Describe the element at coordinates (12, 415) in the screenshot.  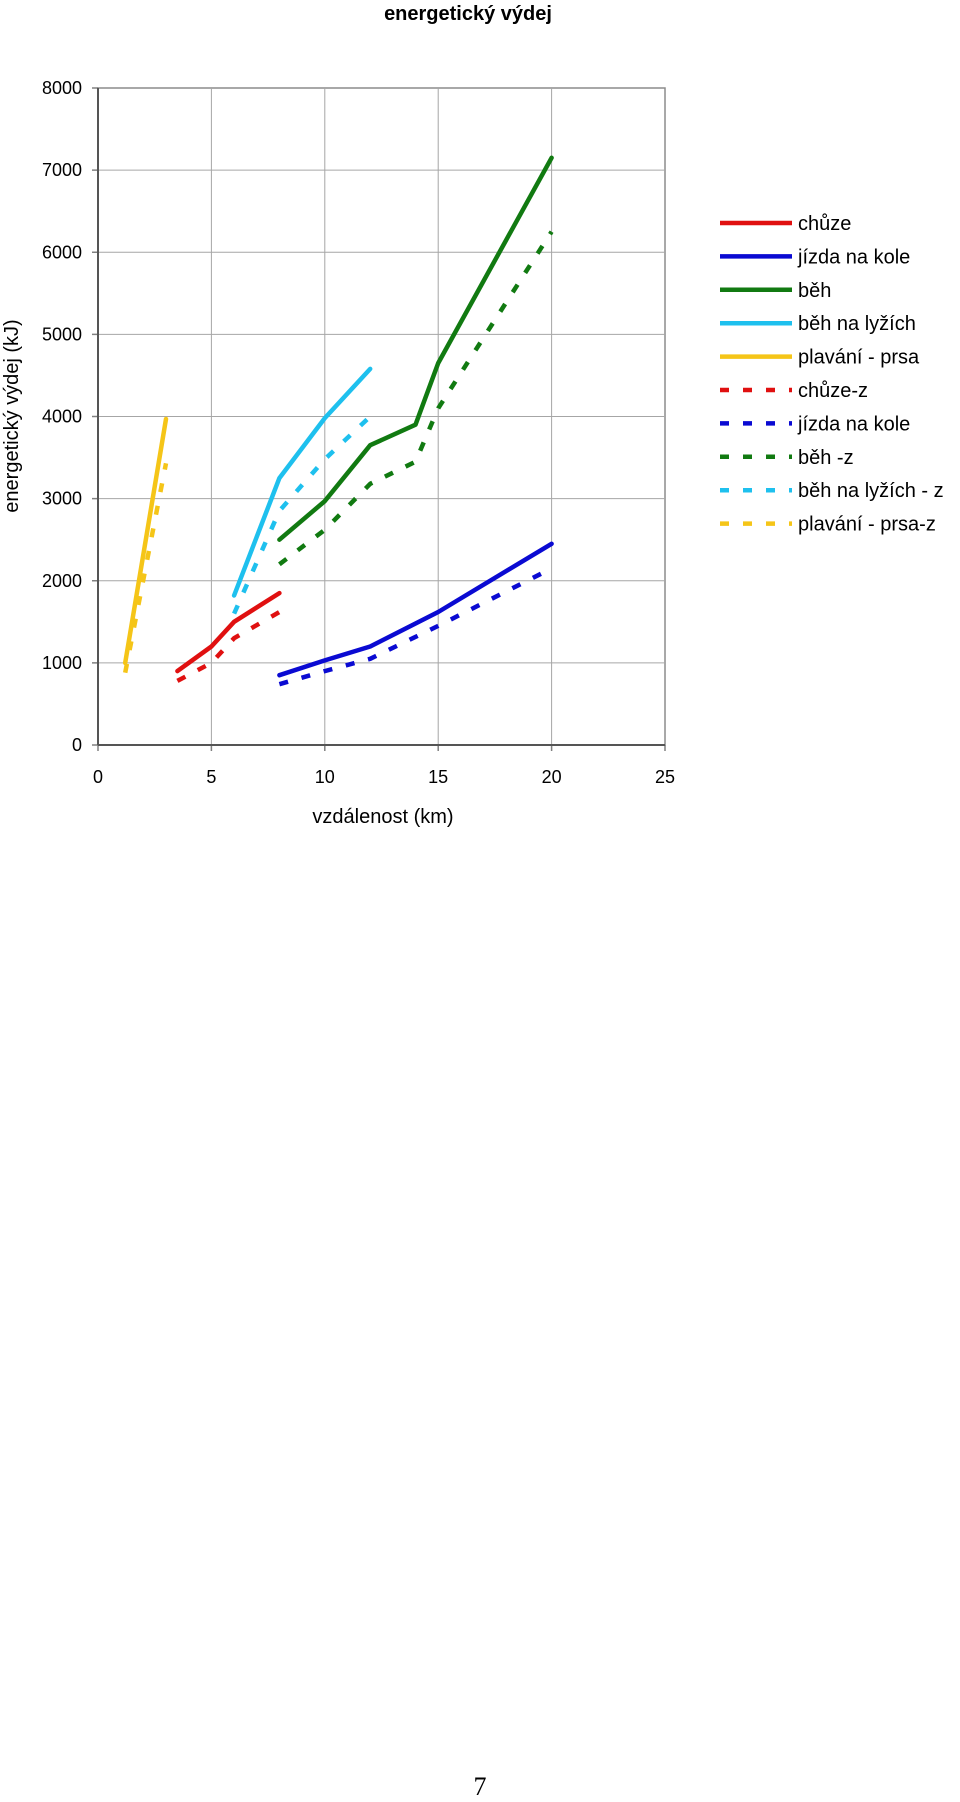
I see `y-axis-label: energetický výdej (kJ)` at that location.